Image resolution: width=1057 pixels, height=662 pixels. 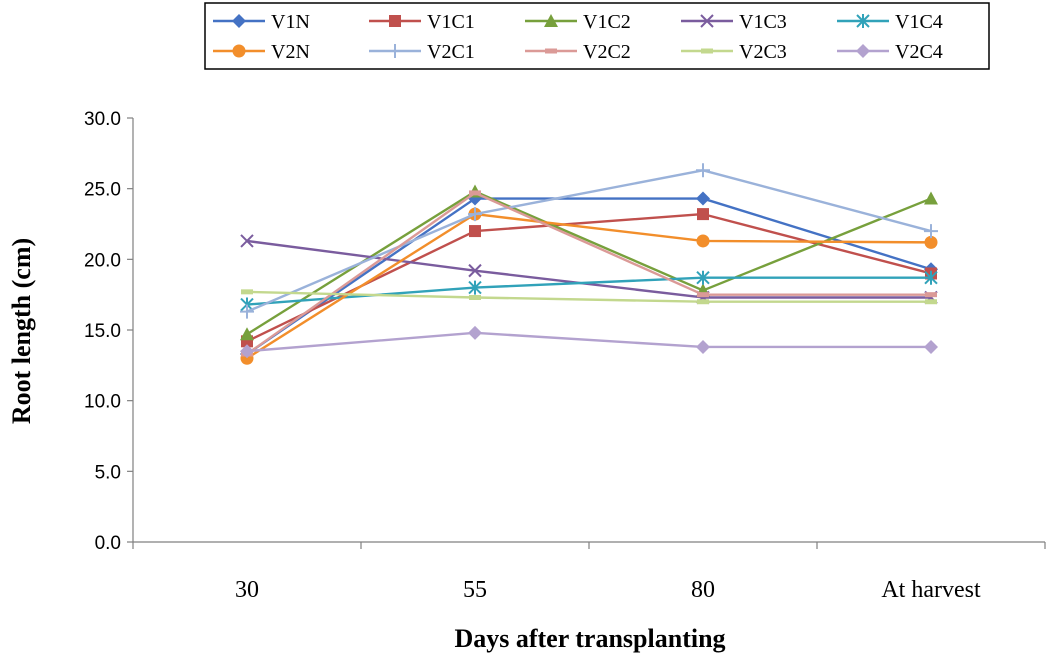 I want to click on legend-label: V2C4, so click(x=919, y=52).